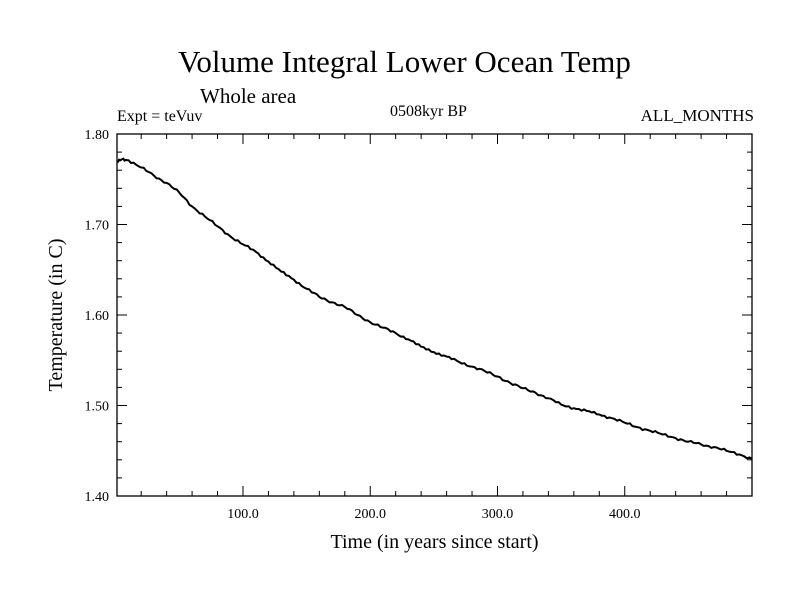  Describe the element at coordinates (97, 135) in the screenshot. I see `y-tick-label: 1.80` at that location.